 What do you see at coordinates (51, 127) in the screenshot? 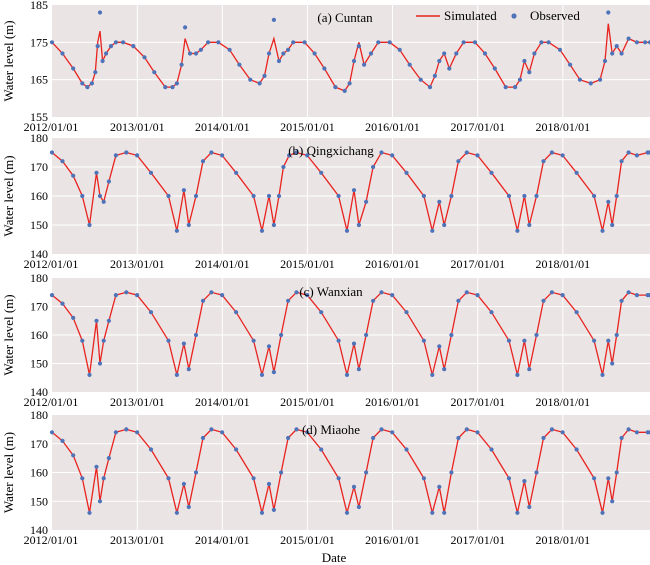
I see `x-tick-label: 2012/01/01` at bounding box center [51, 127].